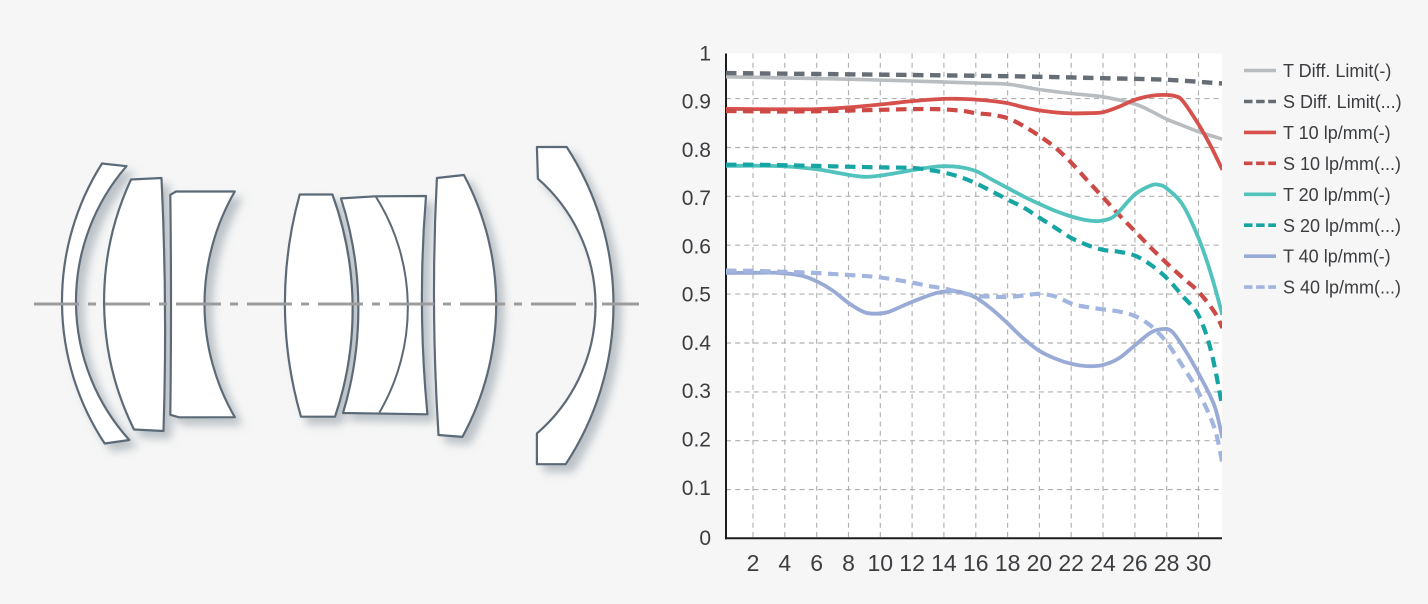 The width and height of the screenshot is (1428, 604). Describe the element at coordinates (696, 440) in the screenshot. I see `svg-text: 0.2` at that location.